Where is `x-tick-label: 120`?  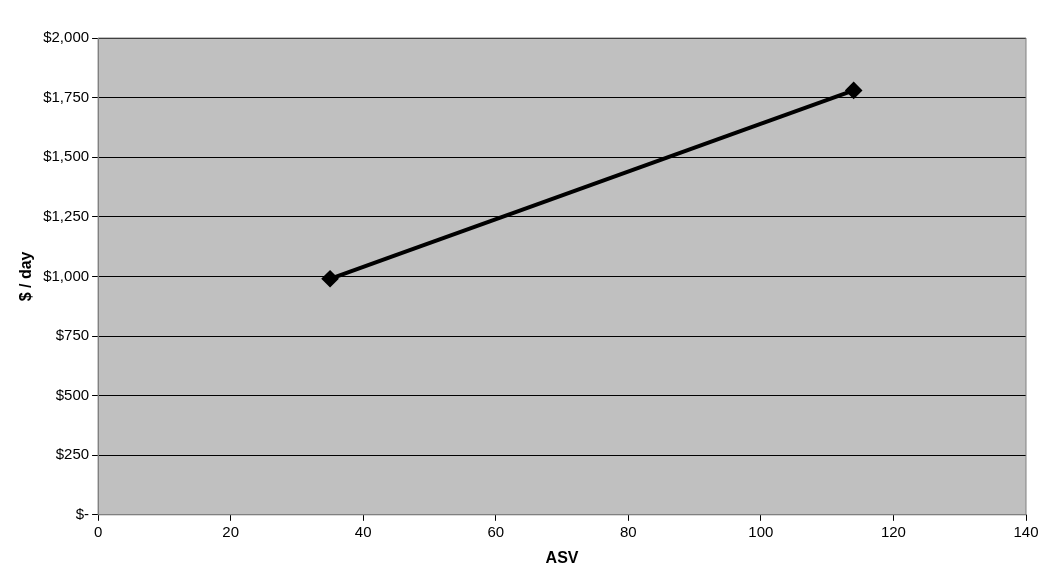 x-tick-label: 120 is located at coordinates (893, 531).